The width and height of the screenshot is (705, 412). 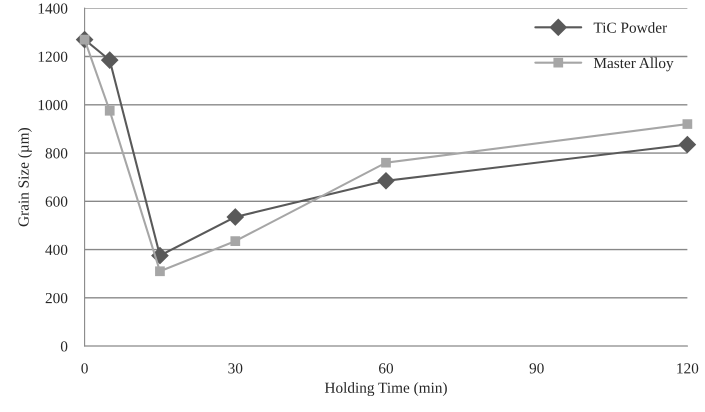 I want to click on x-tick-label: 60, so click(x=386, y=368).